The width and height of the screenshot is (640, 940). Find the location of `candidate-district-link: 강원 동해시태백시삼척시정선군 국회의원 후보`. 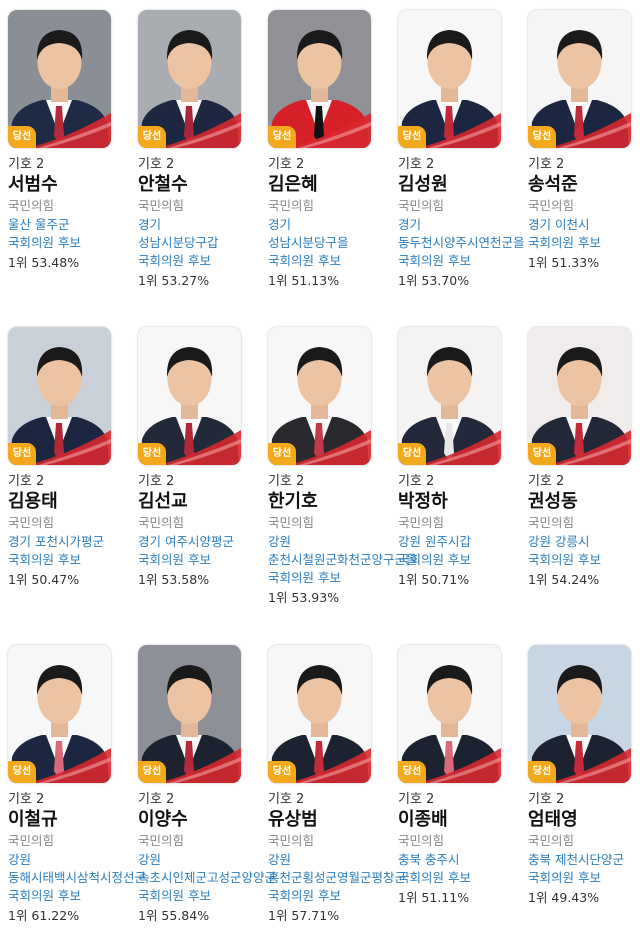

candidate-district-link: 강원 동해시태백시삼척시정선군 국회의원 후보 is located at coordinates (77, 877).